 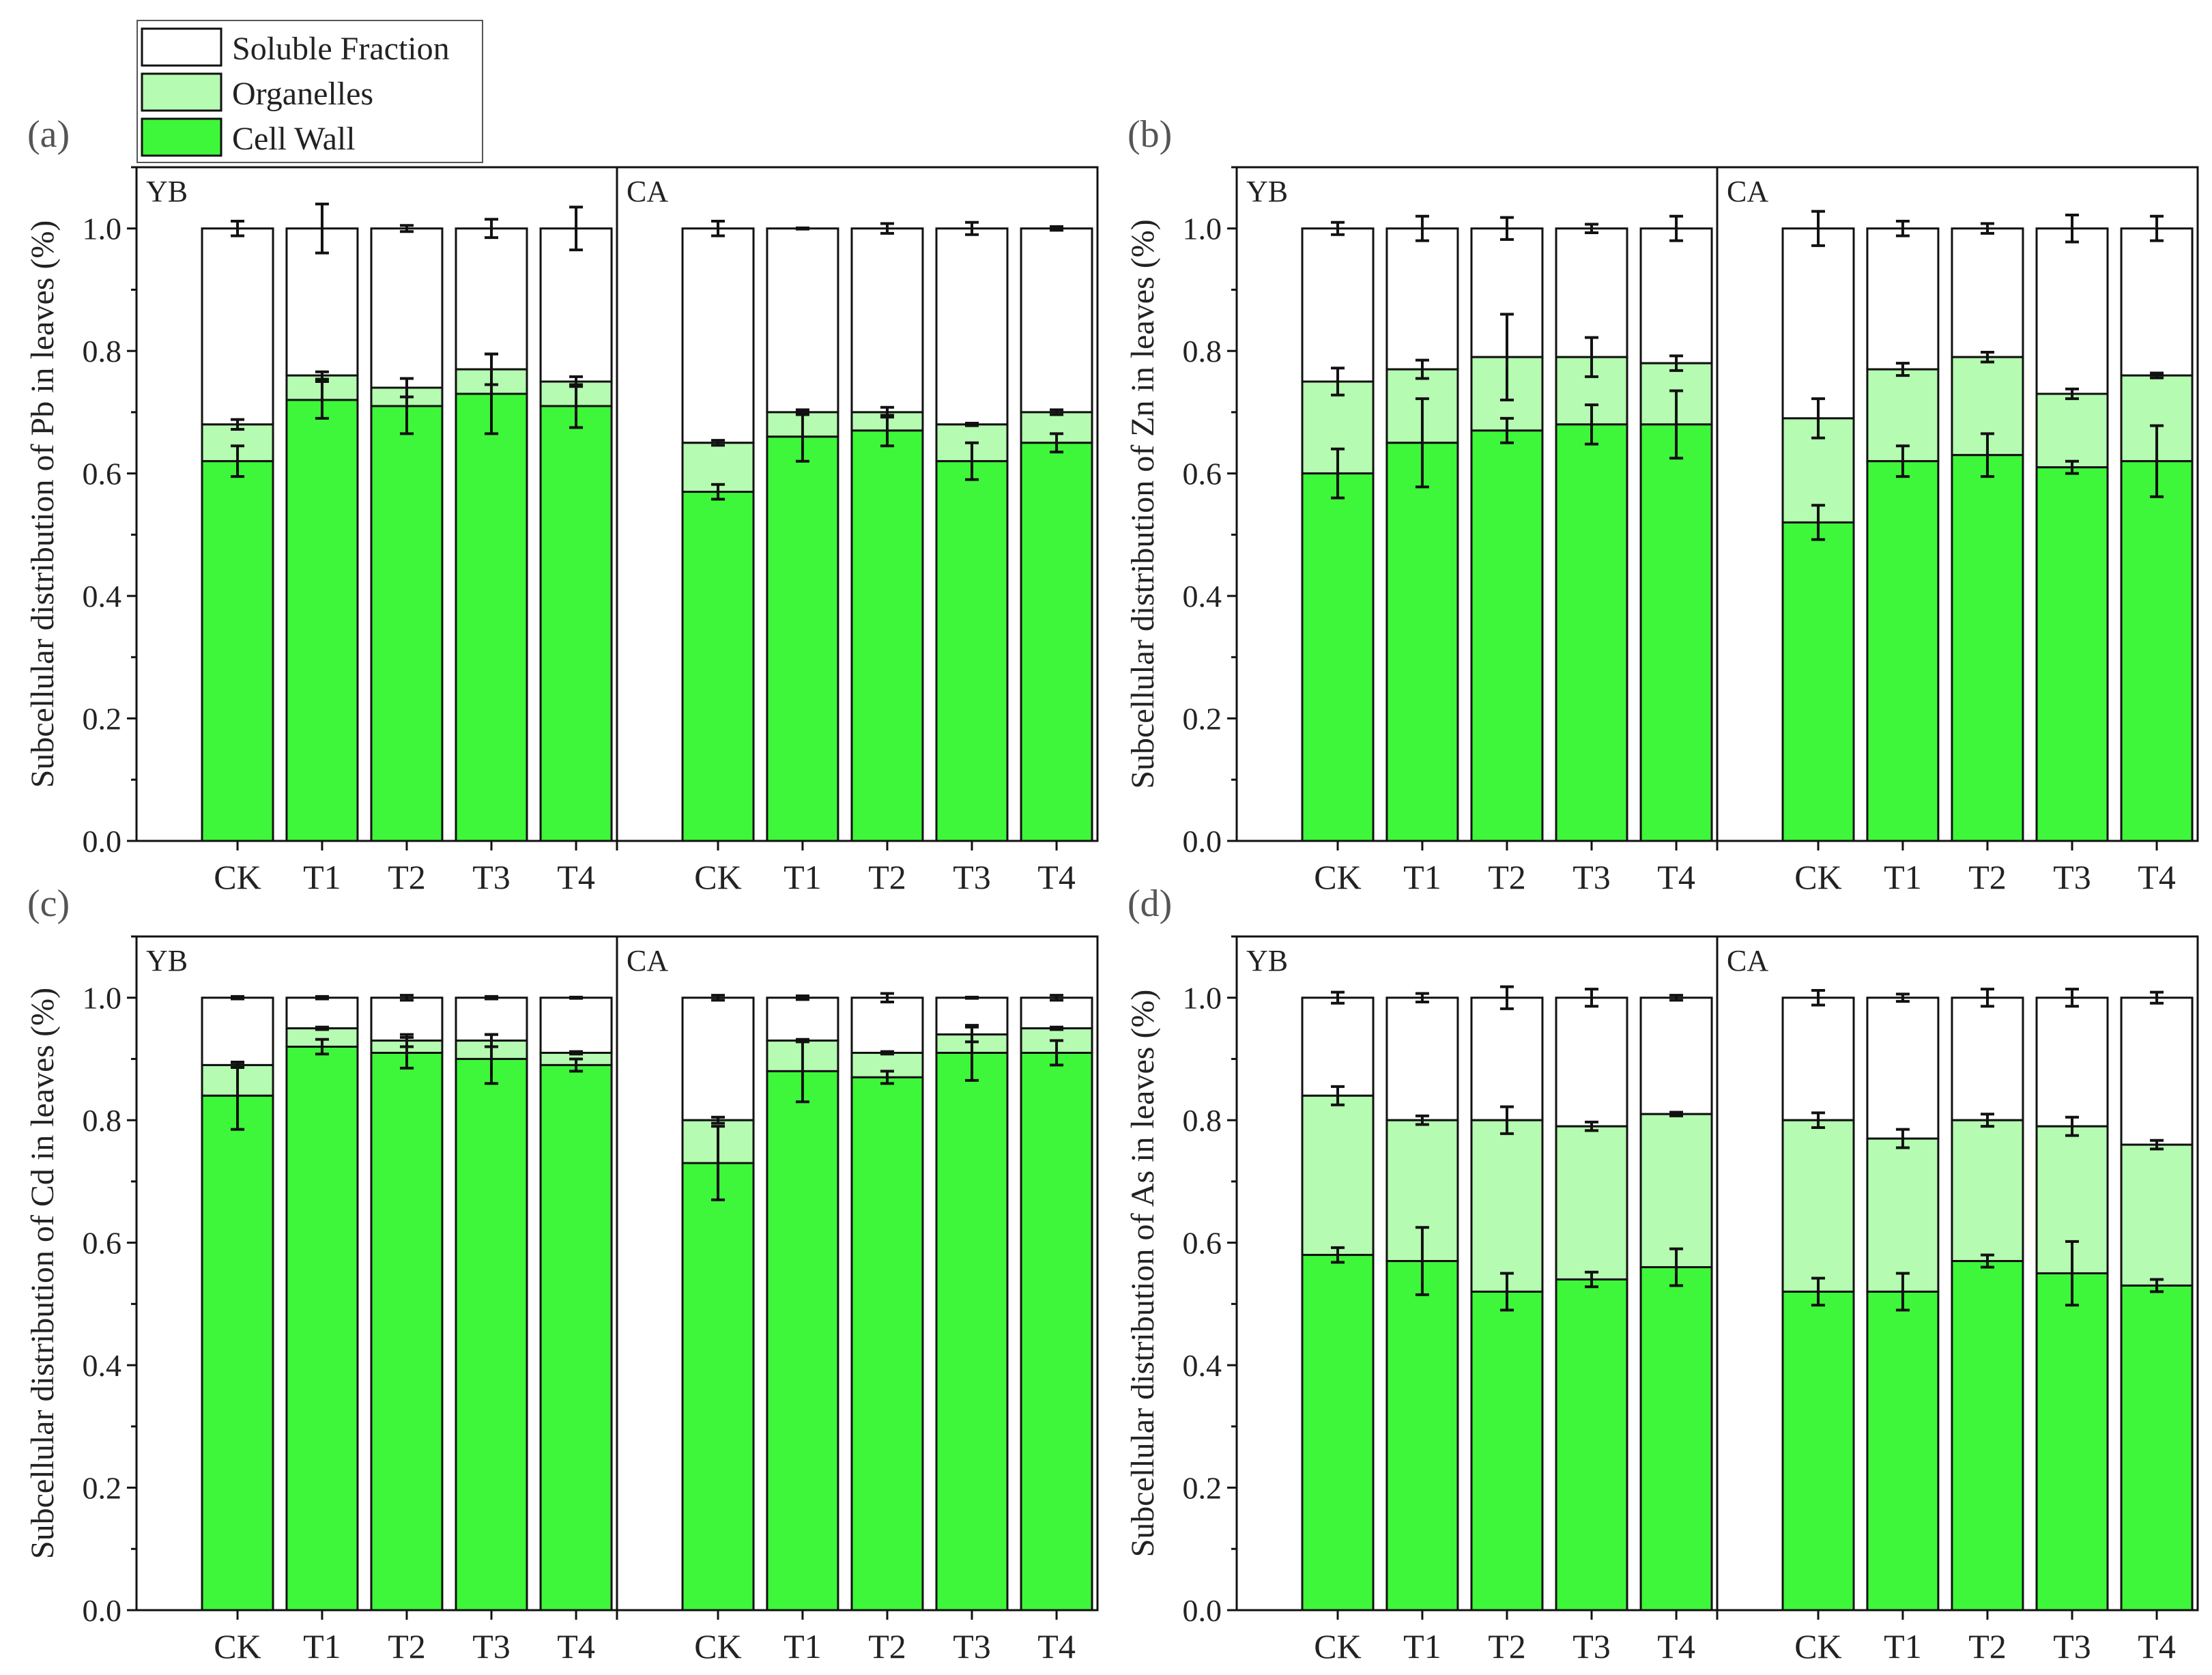 What do you see at coordinates (1149, 134) in the screenshot?
I see `panel-letter: (b)` at bounding box center [1149, 134].